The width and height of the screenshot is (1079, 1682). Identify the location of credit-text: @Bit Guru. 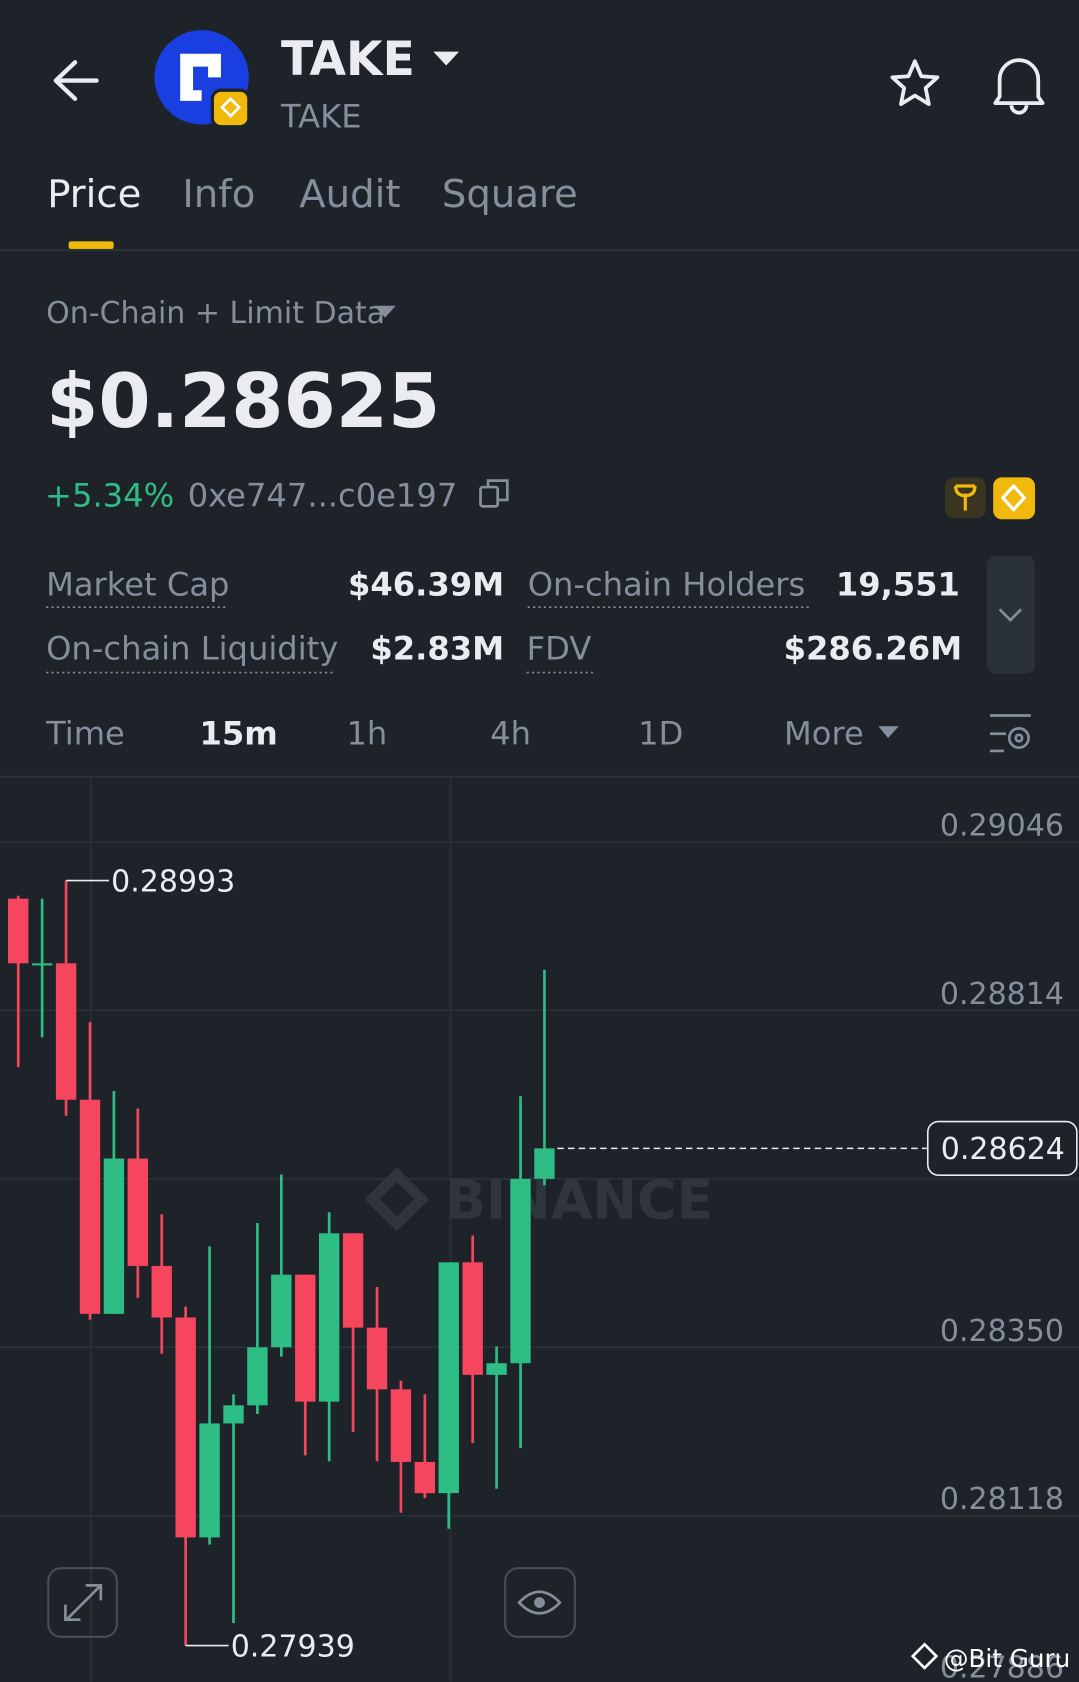
(1007, 1658).